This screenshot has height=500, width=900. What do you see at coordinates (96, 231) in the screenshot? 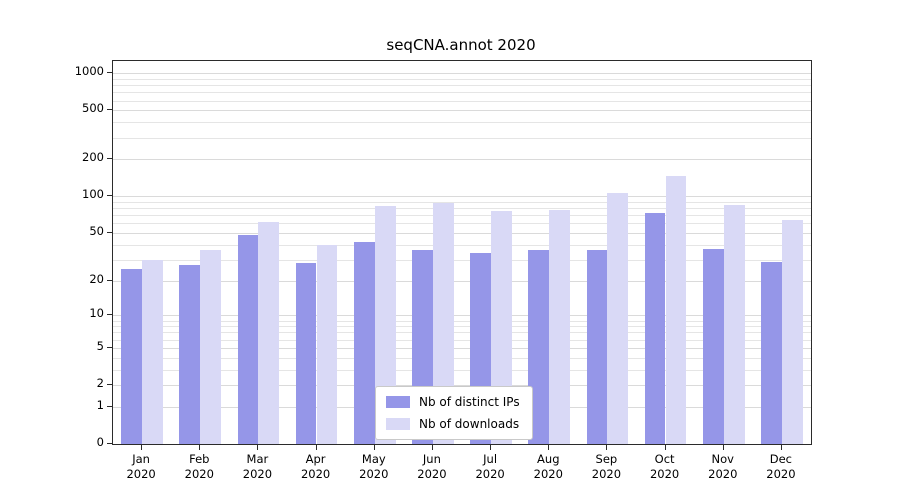
I see `y-tick-label: 50` at bounding box center [96, 231].